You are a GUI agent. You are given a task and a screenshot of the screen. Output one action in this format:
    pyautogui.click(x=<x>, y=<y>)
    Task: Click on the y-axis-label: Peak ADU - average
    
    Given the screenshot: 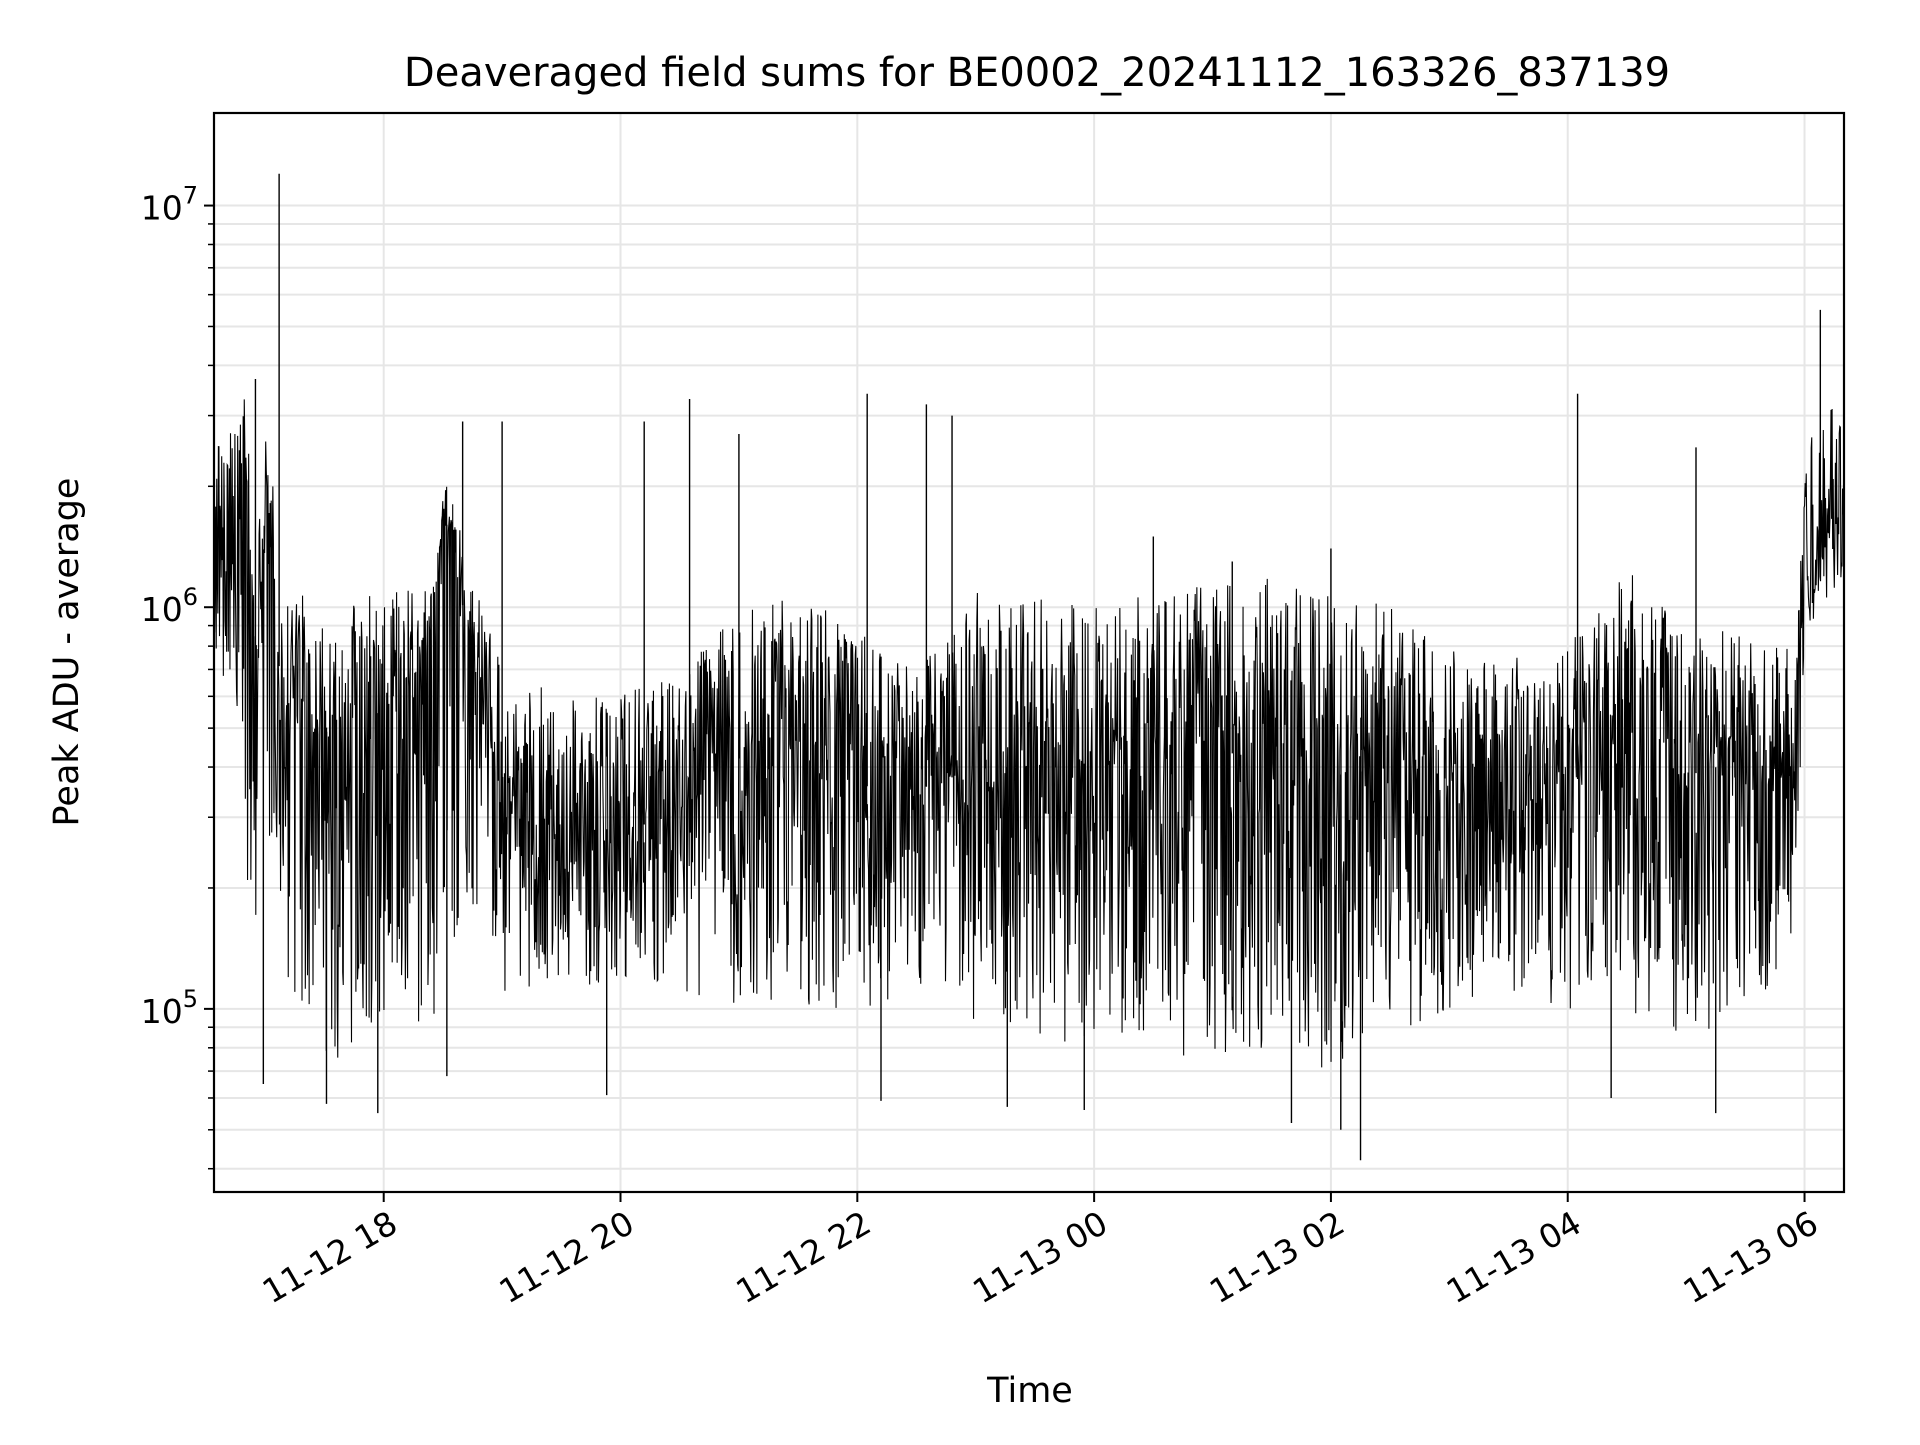 What is the action you would take?
    pyautogui.click(x=67, y=652)
    